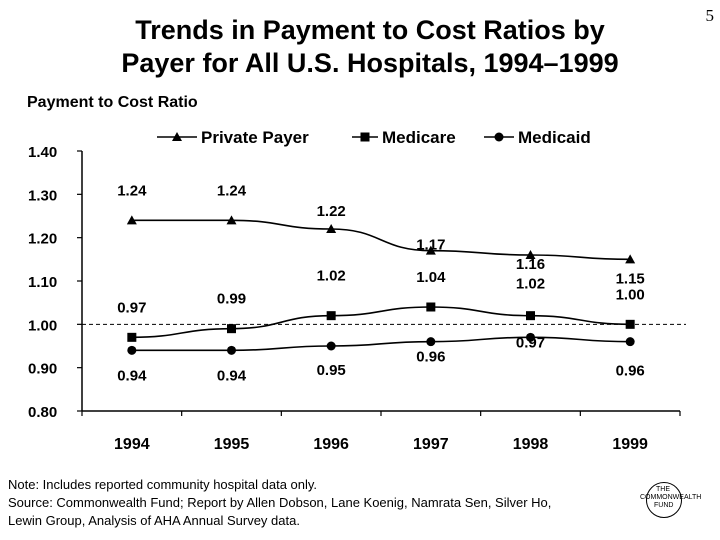  What do you see at coordinates (42, 282) in the screenshot?
I see `y-tick-label: 1.10` at bounding box center [42, 282].